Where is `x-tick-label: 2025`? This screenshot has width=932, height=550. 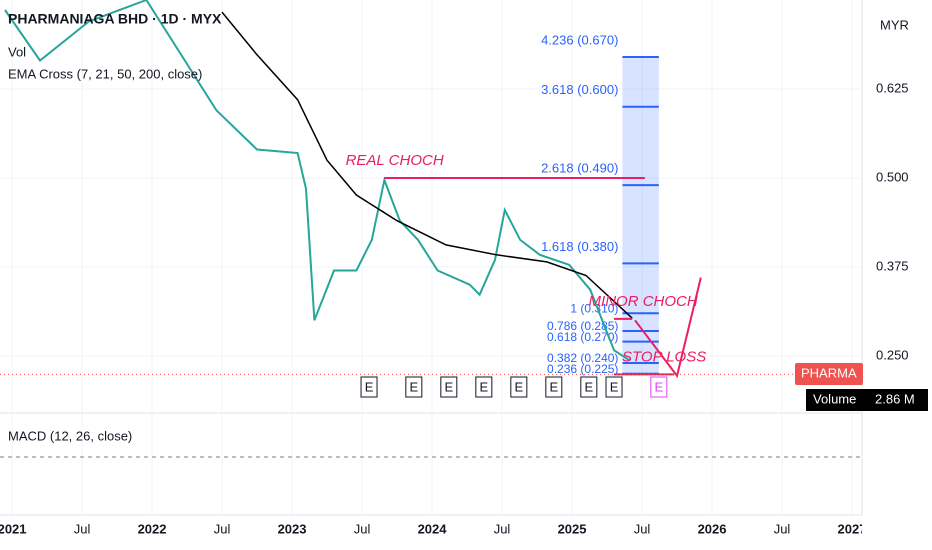
x-tick-label: 2025 is located at coordinates (572, 528).